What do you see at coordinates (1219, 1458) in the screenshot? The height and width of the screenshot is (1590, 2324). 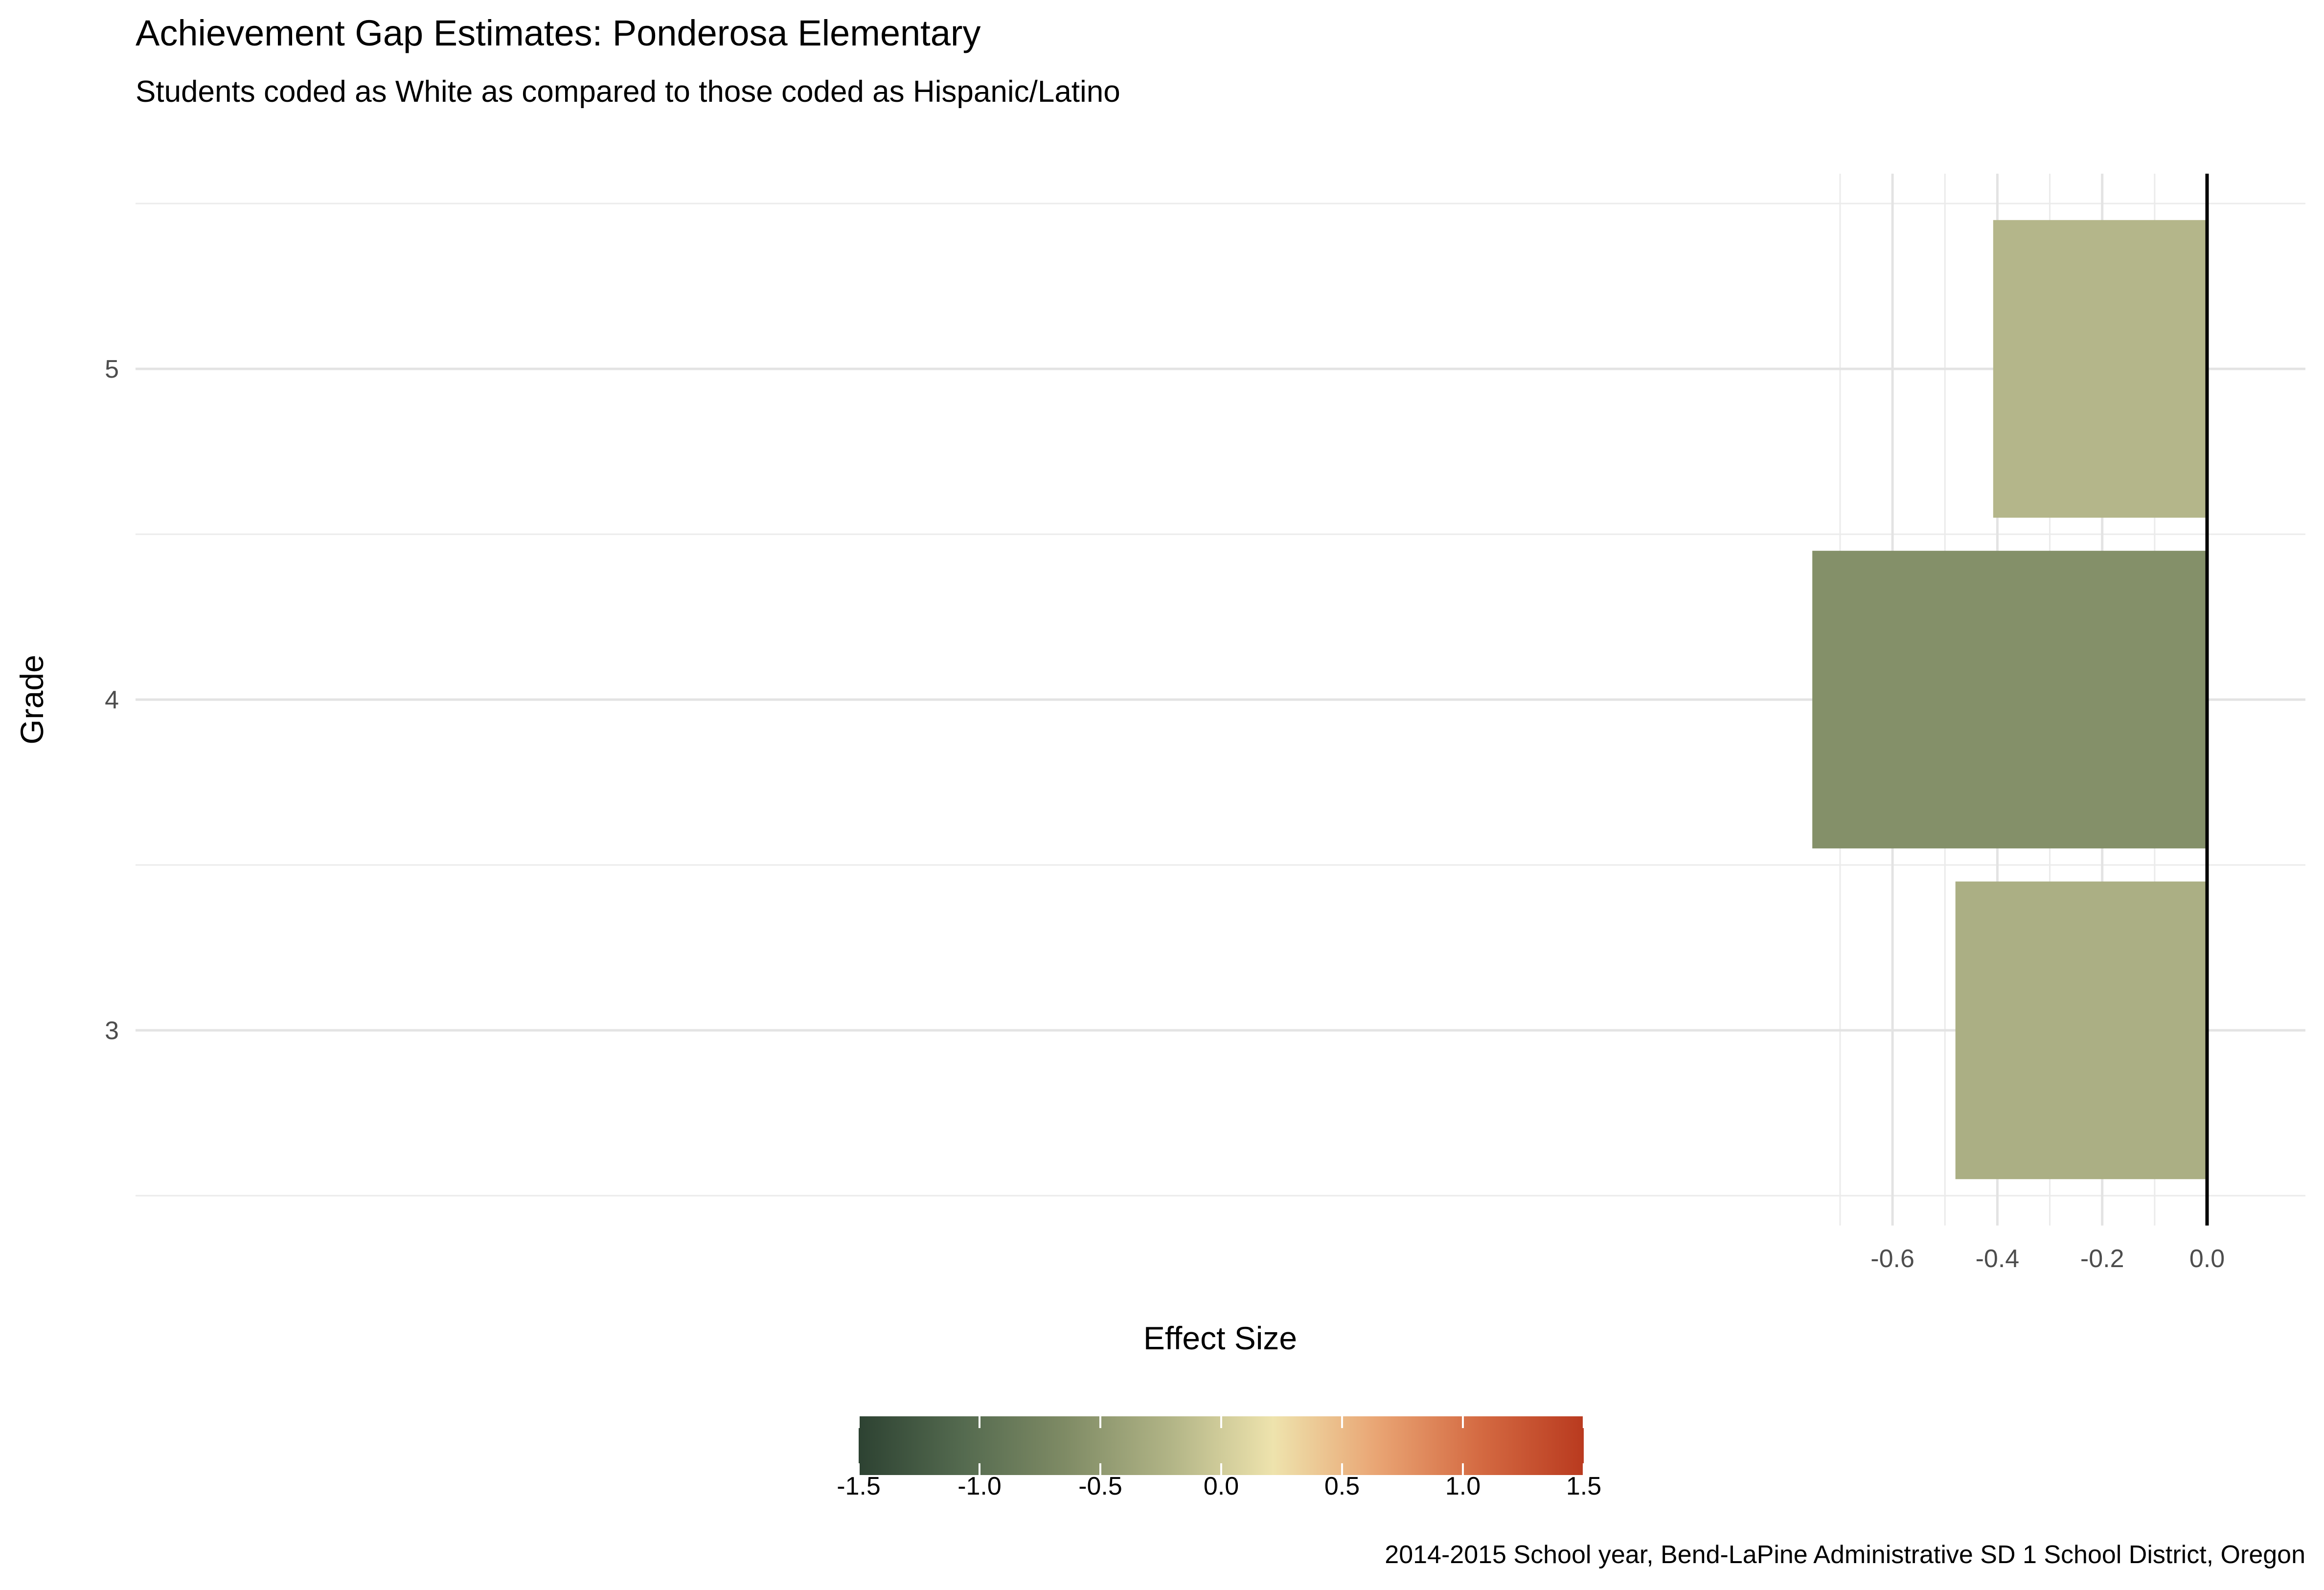 I see `color-legend: -1.5 -1.0 -0.5 0.0 0.5 1.0 1.5` at bounding box center [1219, 1458].